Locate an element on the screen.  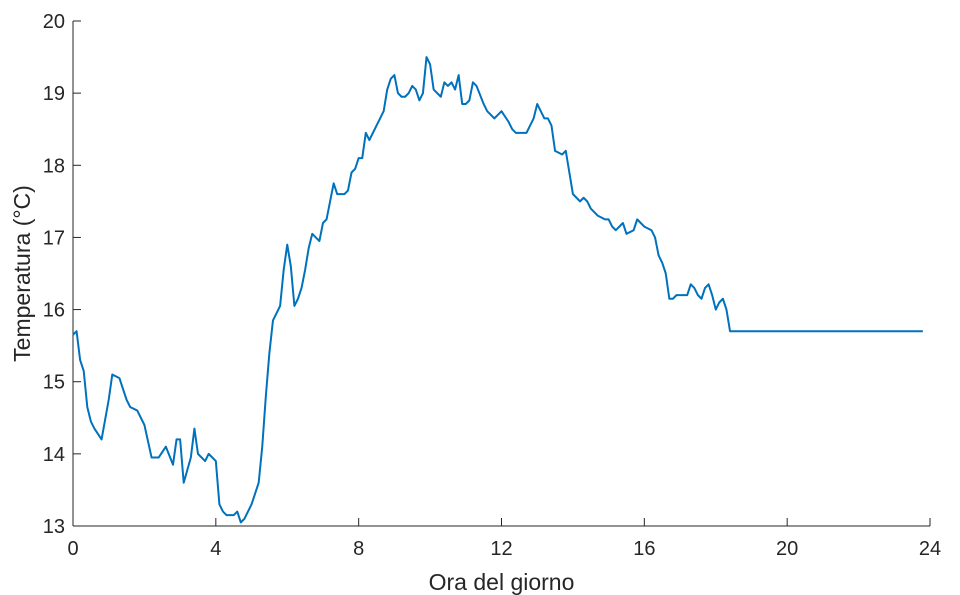
x-axis-title: Ora del giorno is located at coordinates (502, 582).